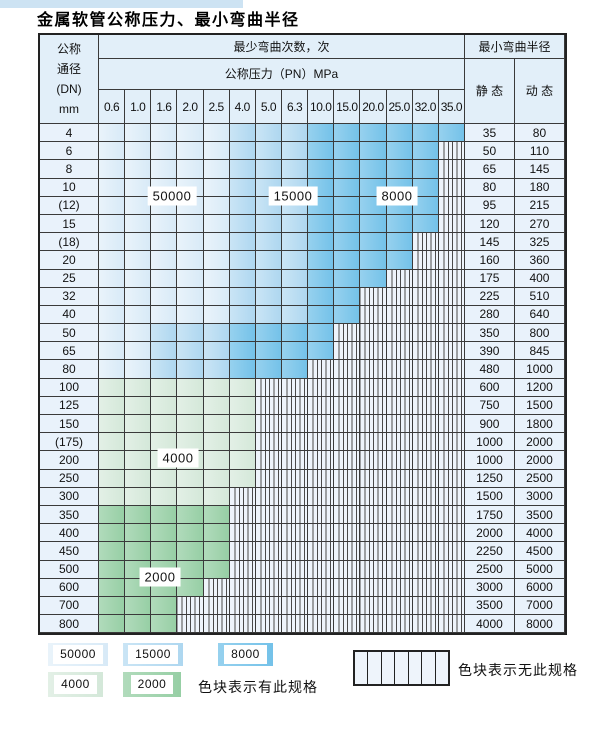 This screenshot has width=600, height=743. Describe the element at coordinates (69, 496) in the screenshot. I see `dn-cell: 300` at that location.